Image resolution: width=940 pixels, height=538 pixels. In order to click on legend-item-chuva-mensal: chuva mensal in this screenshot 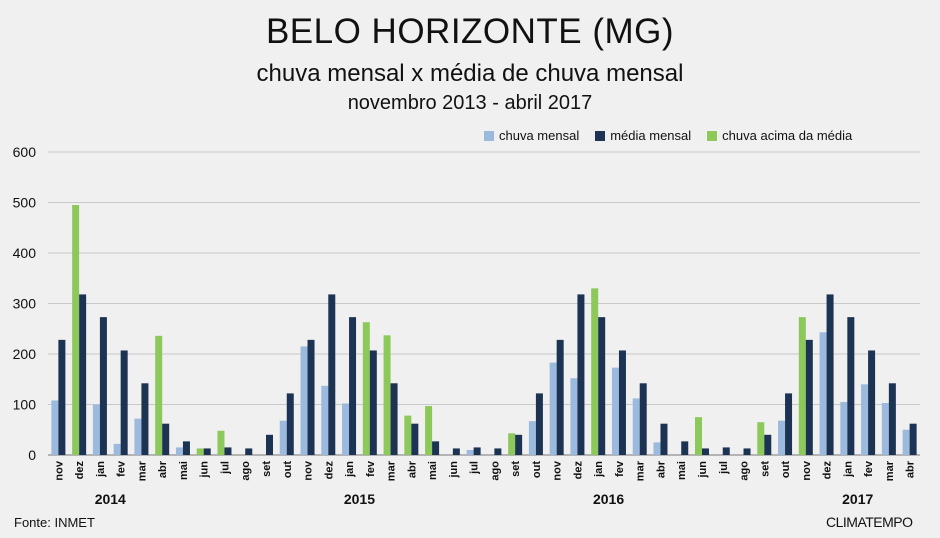, I will do `click(531, 135)`.